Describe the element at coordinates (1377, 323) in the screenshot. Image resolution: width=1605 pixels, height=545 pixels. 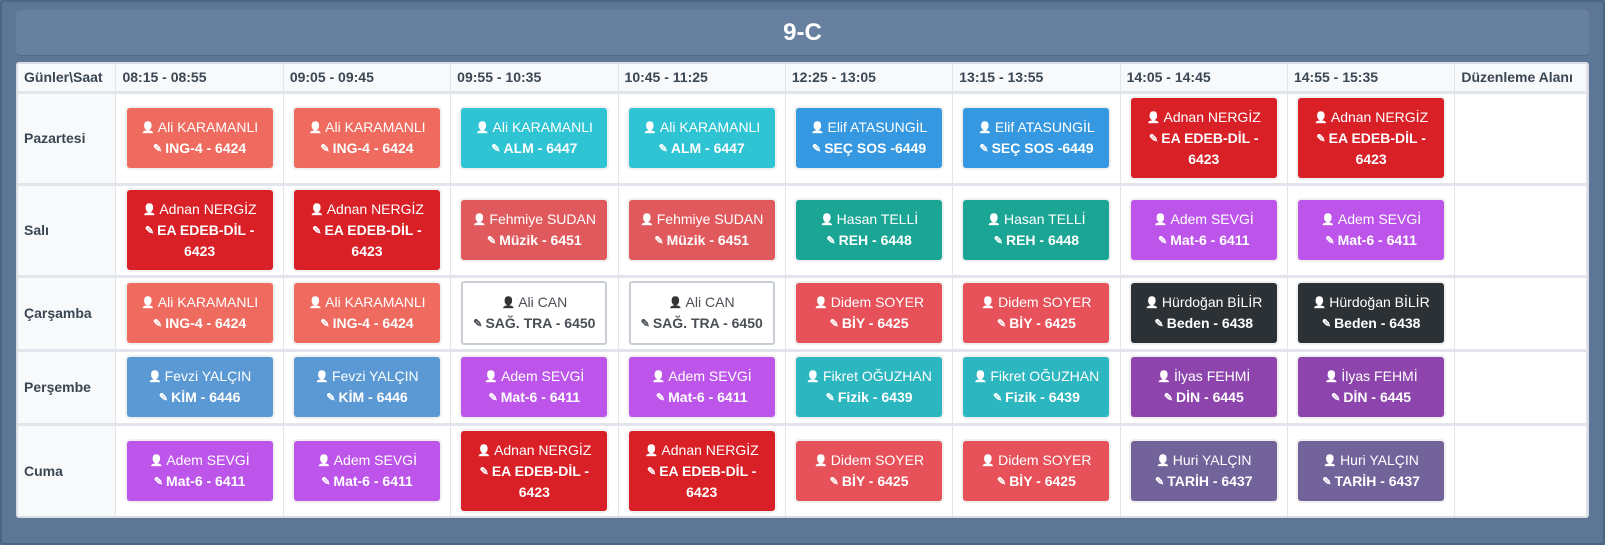
I see `course-code: Beden - 6438` at that location.